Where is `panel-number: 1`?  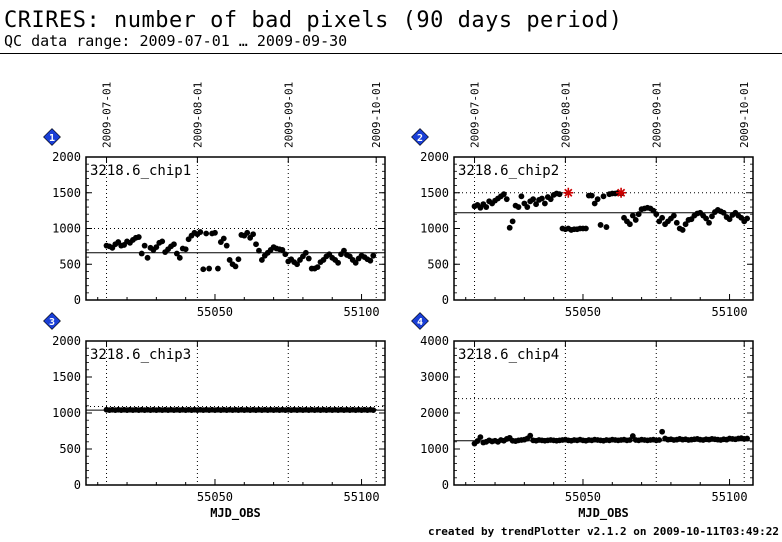
panel-number: 1 is located at coordinates (52, 138).